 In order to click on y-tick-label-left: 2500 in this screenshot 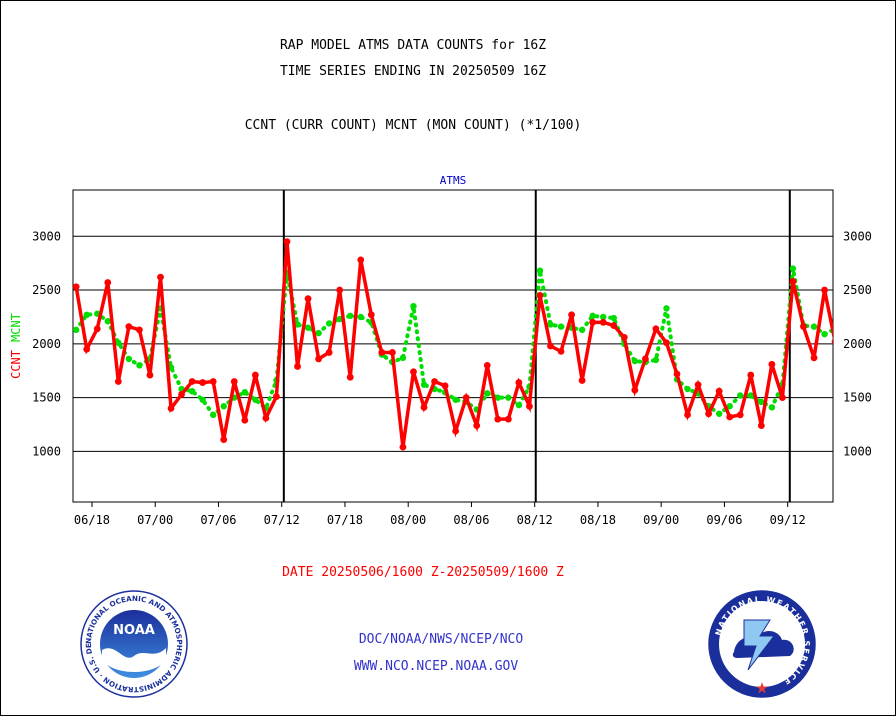, I will do `click(46, 290)`.